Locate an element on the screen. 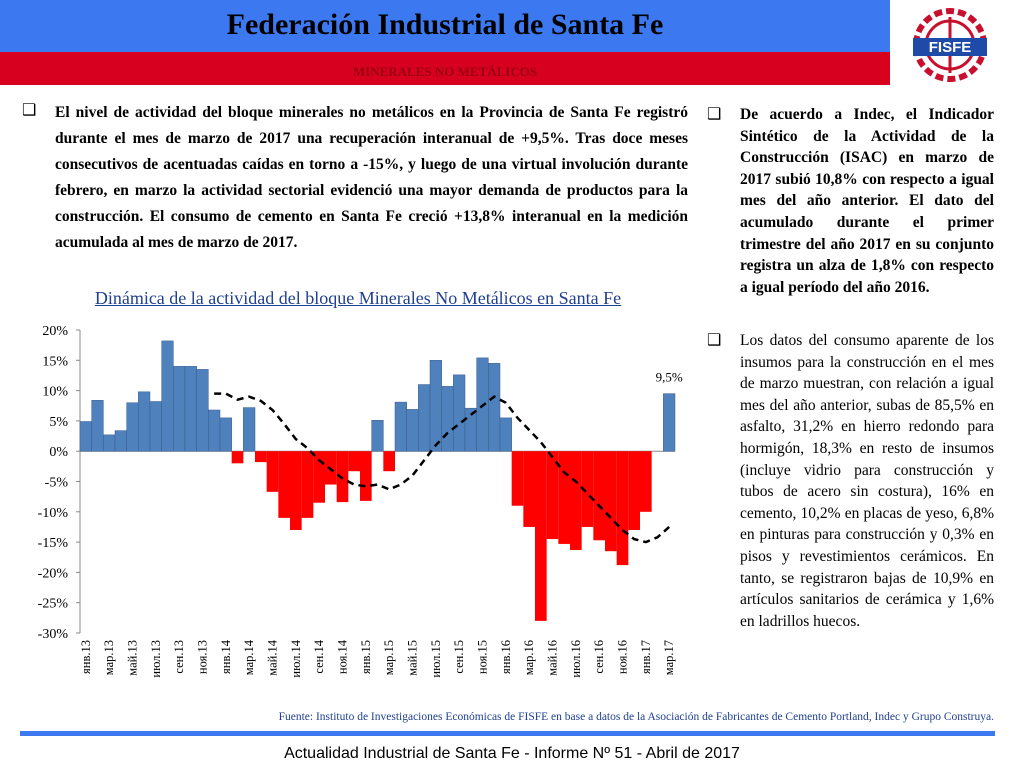 The height and width of the screenshot is (768, 1024). header-band is located at coordinates (445, 26).